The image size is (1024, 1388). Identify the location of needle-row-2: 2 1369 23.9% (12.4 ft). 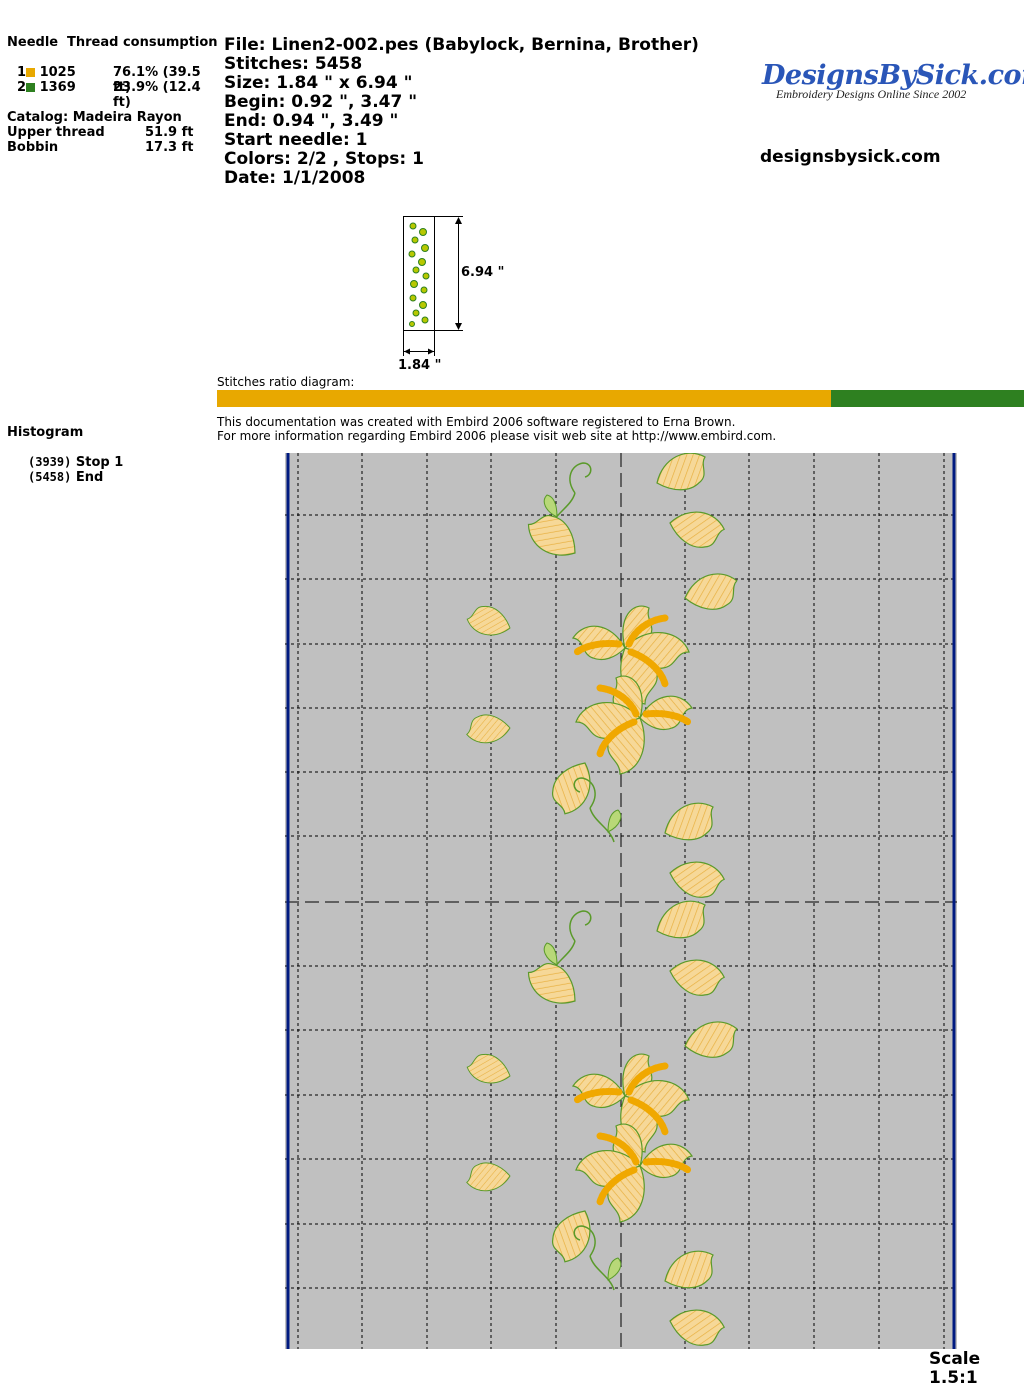
(114, 95).